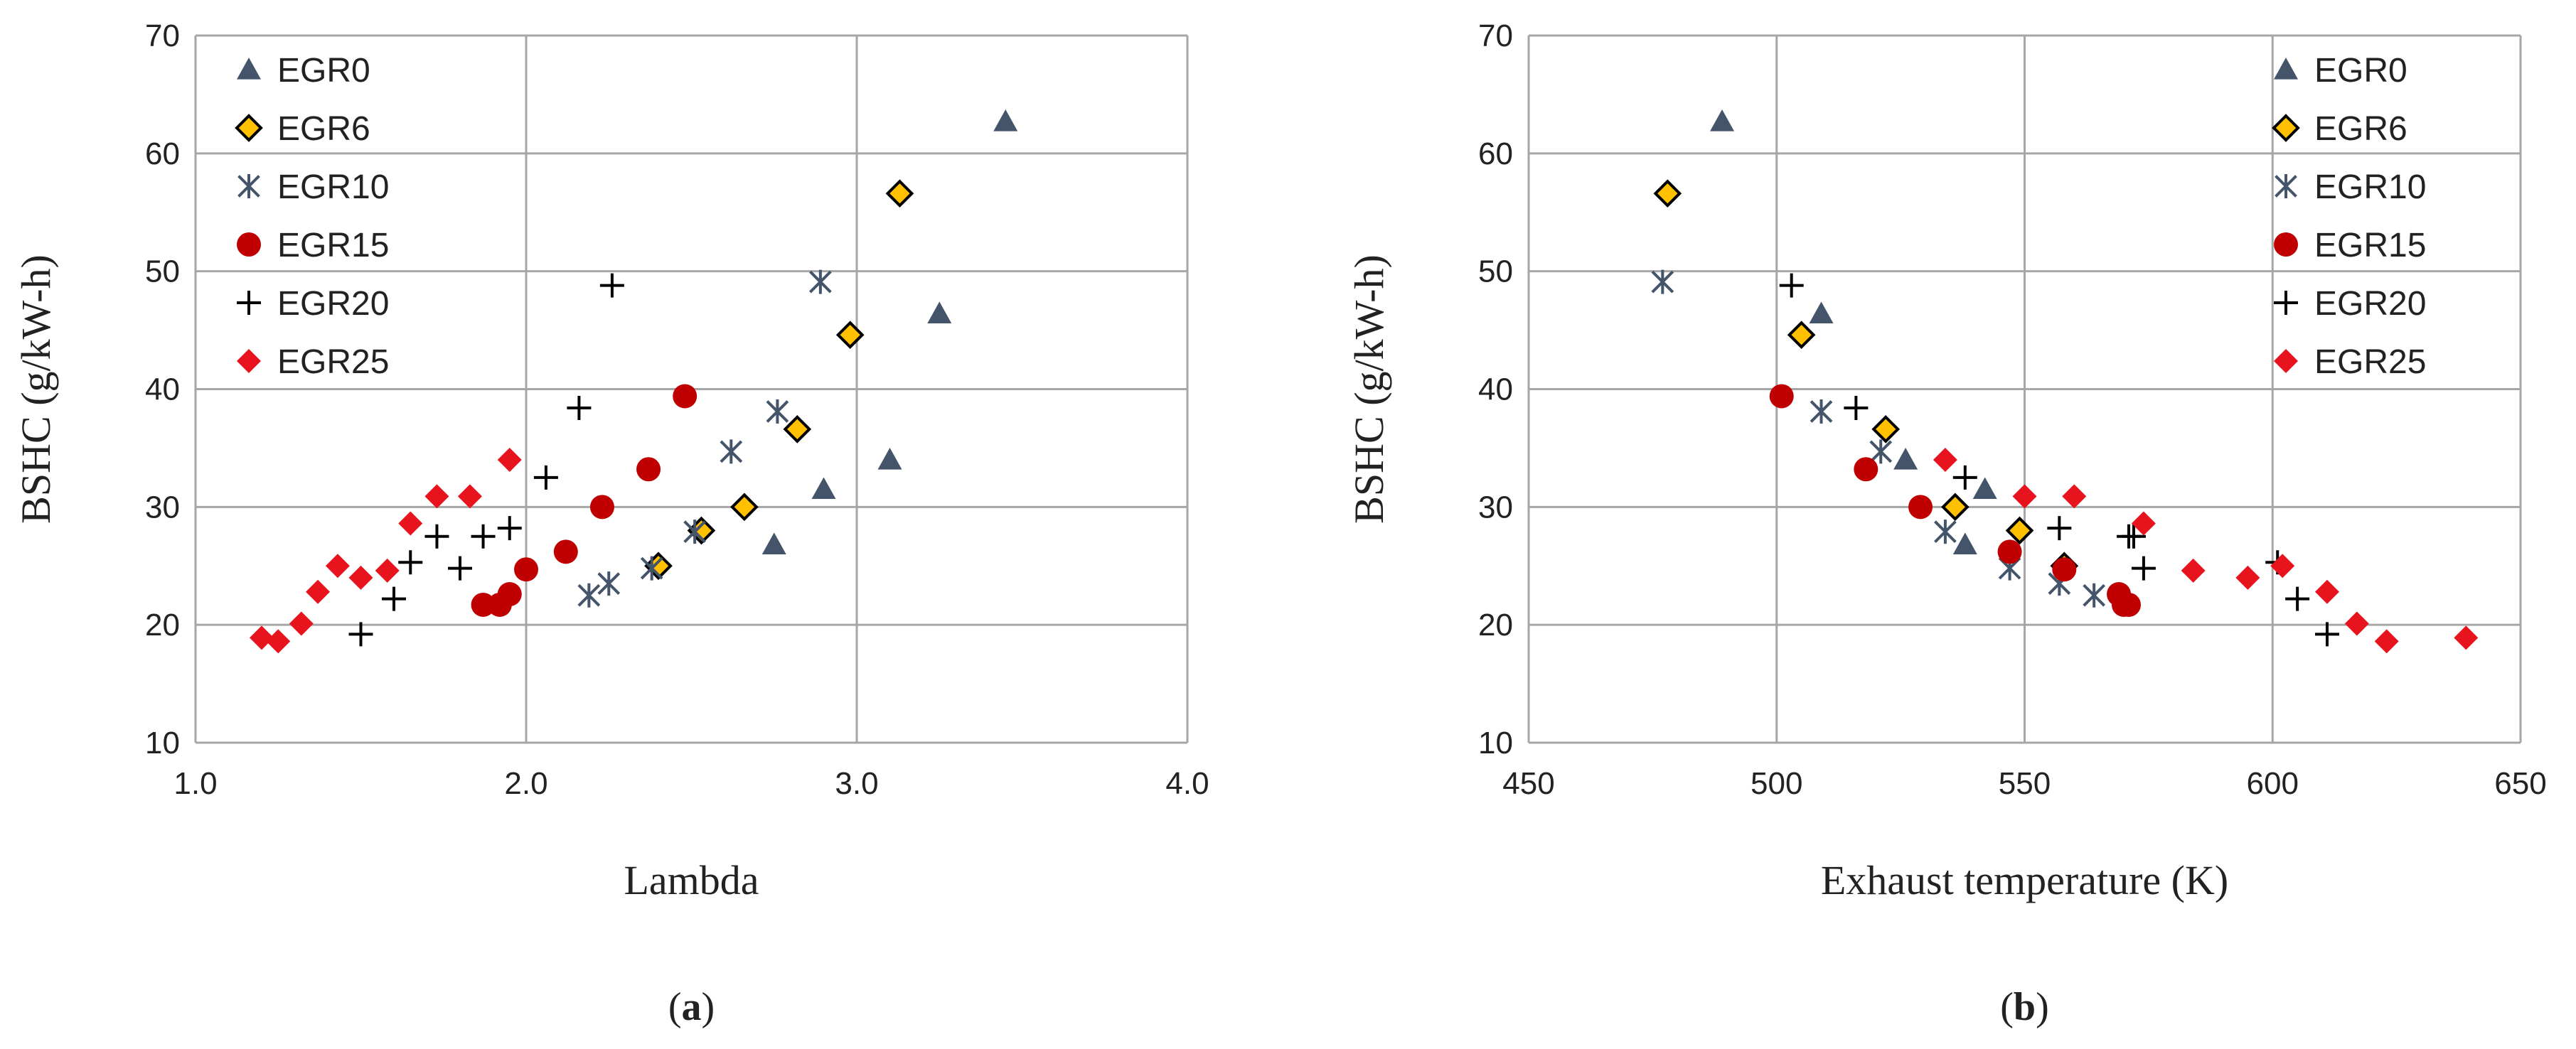 Image resolution: width=2576 pixels, height=1049 pixels. I want to click on panel-label: (b), so click(2024, 1007).